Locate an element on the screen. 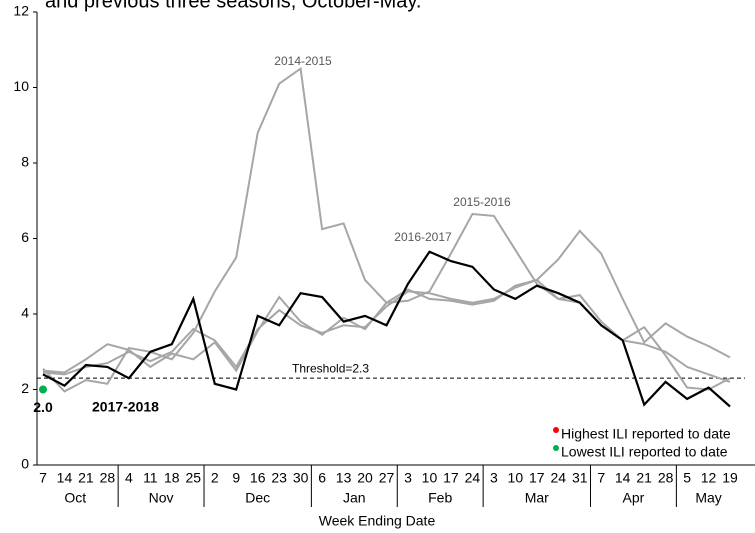 The width and height of the screenshot is (755, 533). y-tick-label: 12 is located at coordinates (21, 11).